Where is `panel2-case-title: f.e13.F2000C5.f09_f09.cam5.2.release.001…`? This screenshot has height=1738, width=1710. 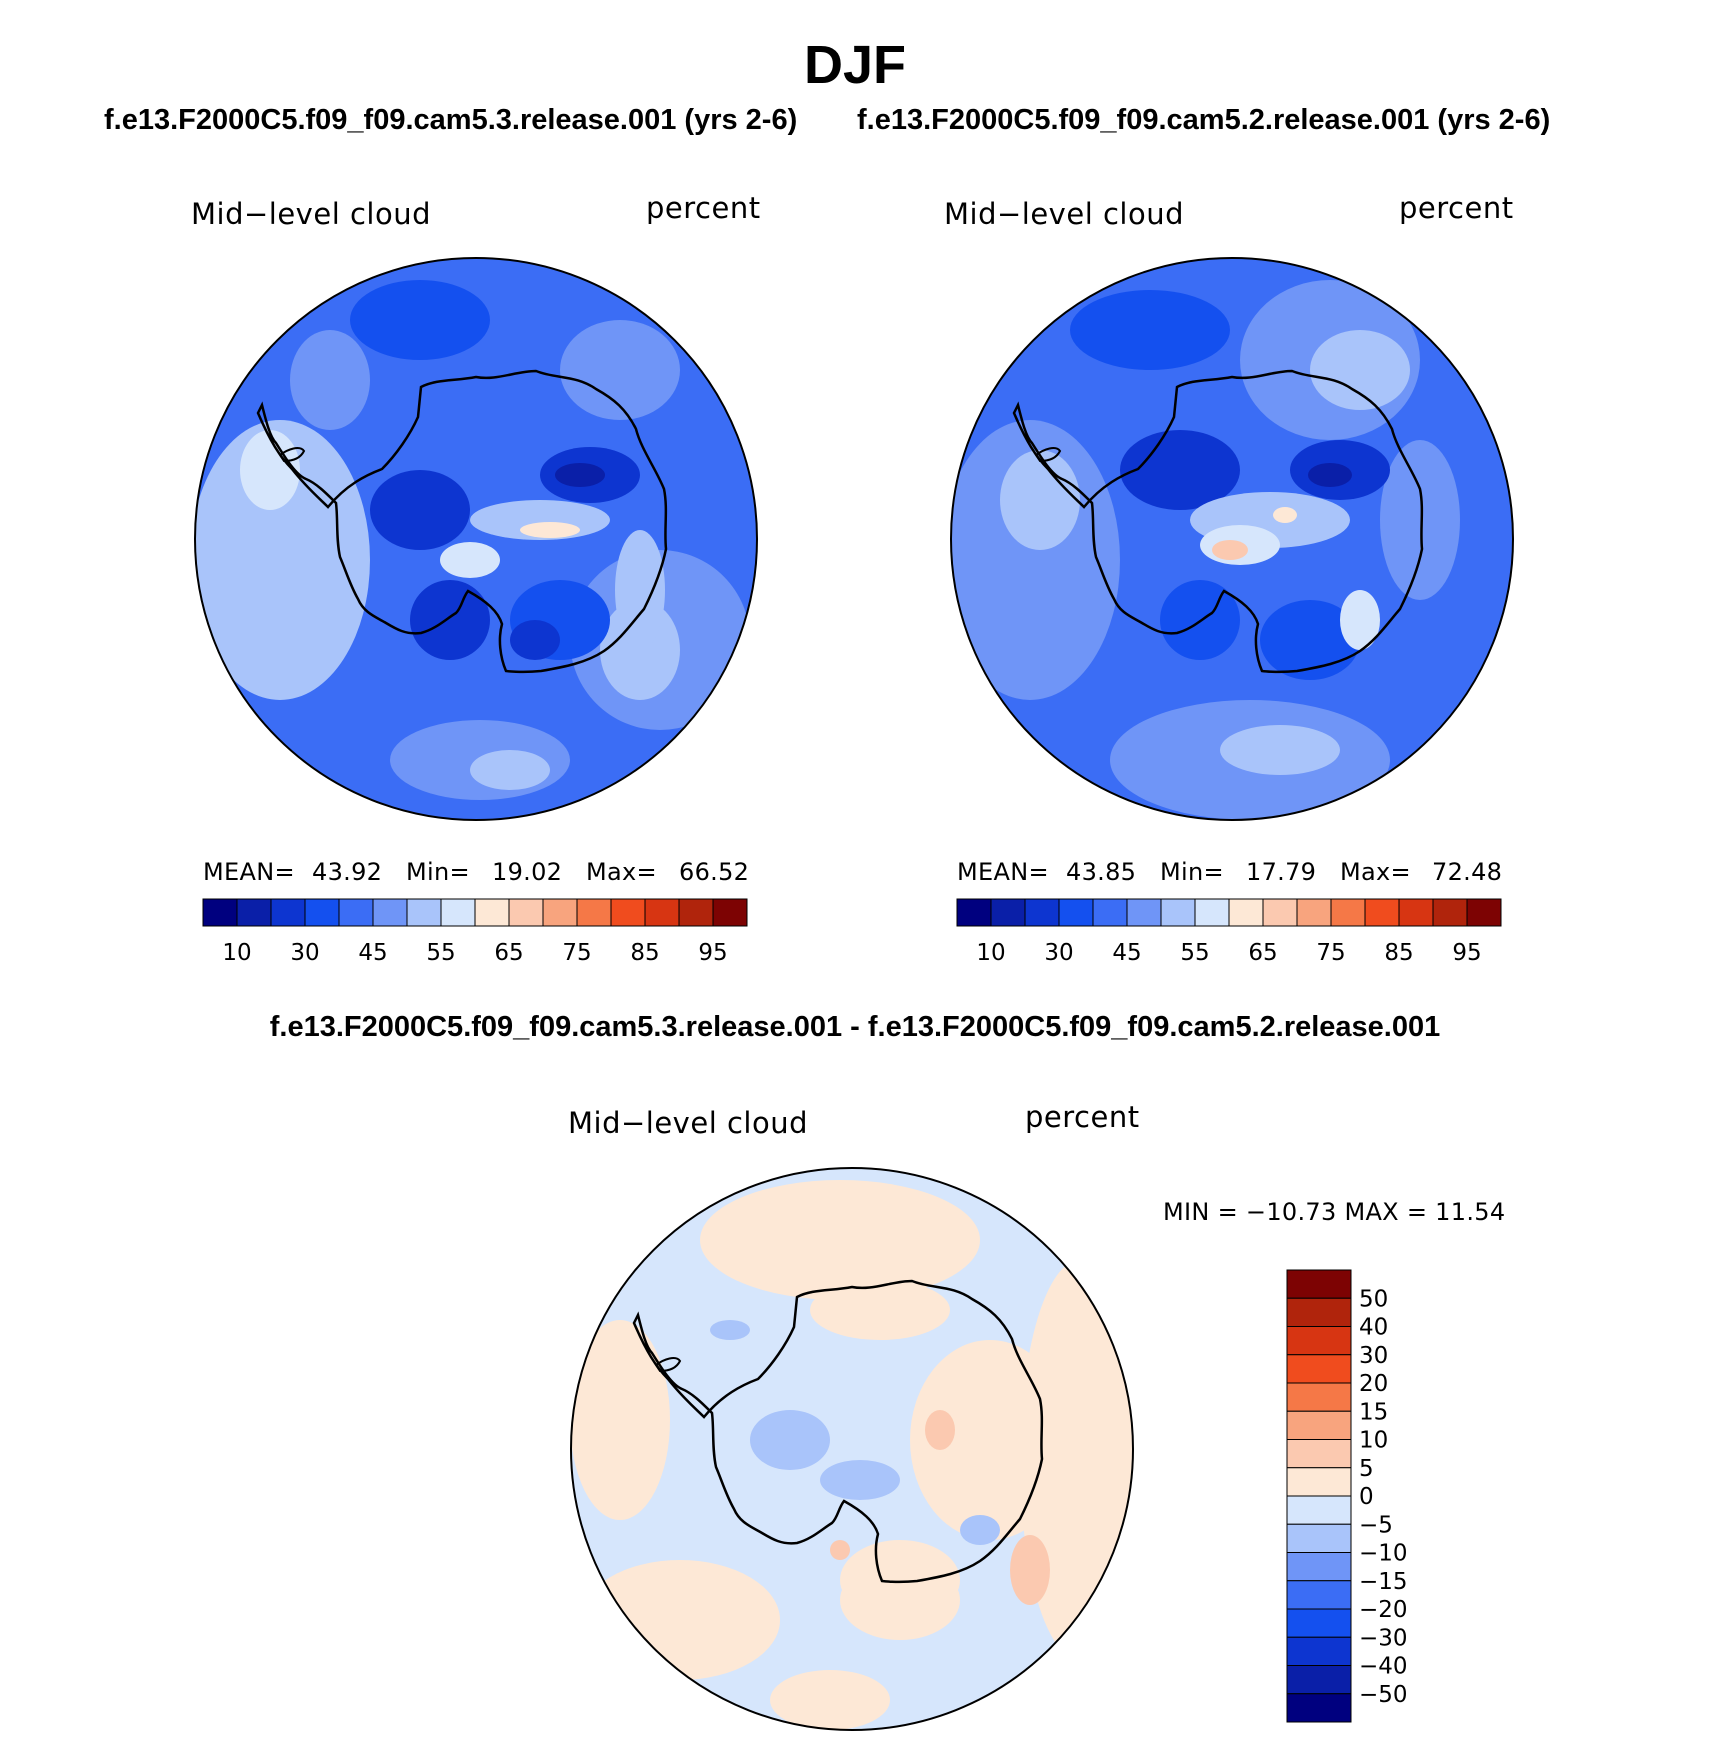
panel2-case-title: f.e13.F2000C5.f09_f09.cam5.2.release.001… is located at coordinates (1204, 120).